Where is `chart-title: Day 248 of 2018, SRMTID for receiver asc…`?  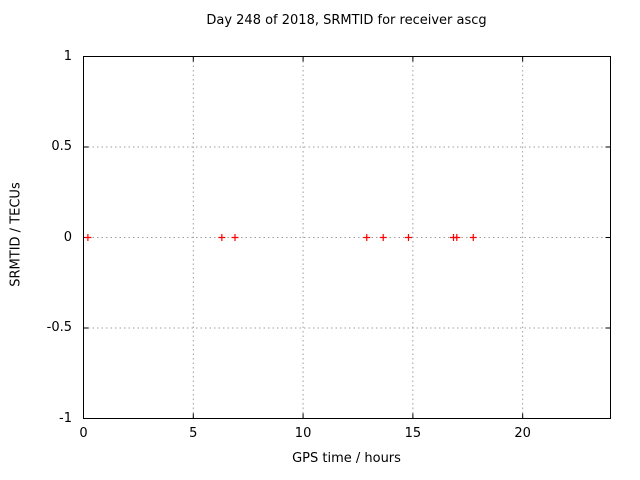 chart-title: Day 248 of 2018, SRMTID for receiver asc… is located at coordinates (346, 20).